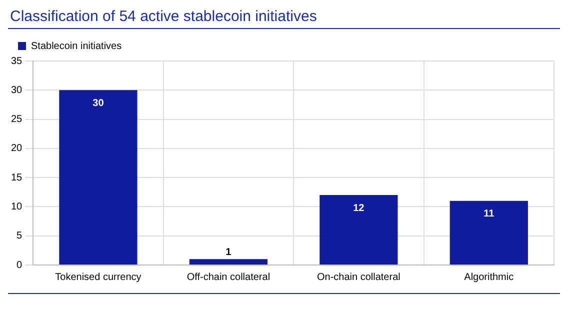 The height and width of the screenshot is (310, 568). What do you see at coordinates (17, 178) in the screenshot?
I see `y-tick-label: 15` at bounding box center [17, 178].